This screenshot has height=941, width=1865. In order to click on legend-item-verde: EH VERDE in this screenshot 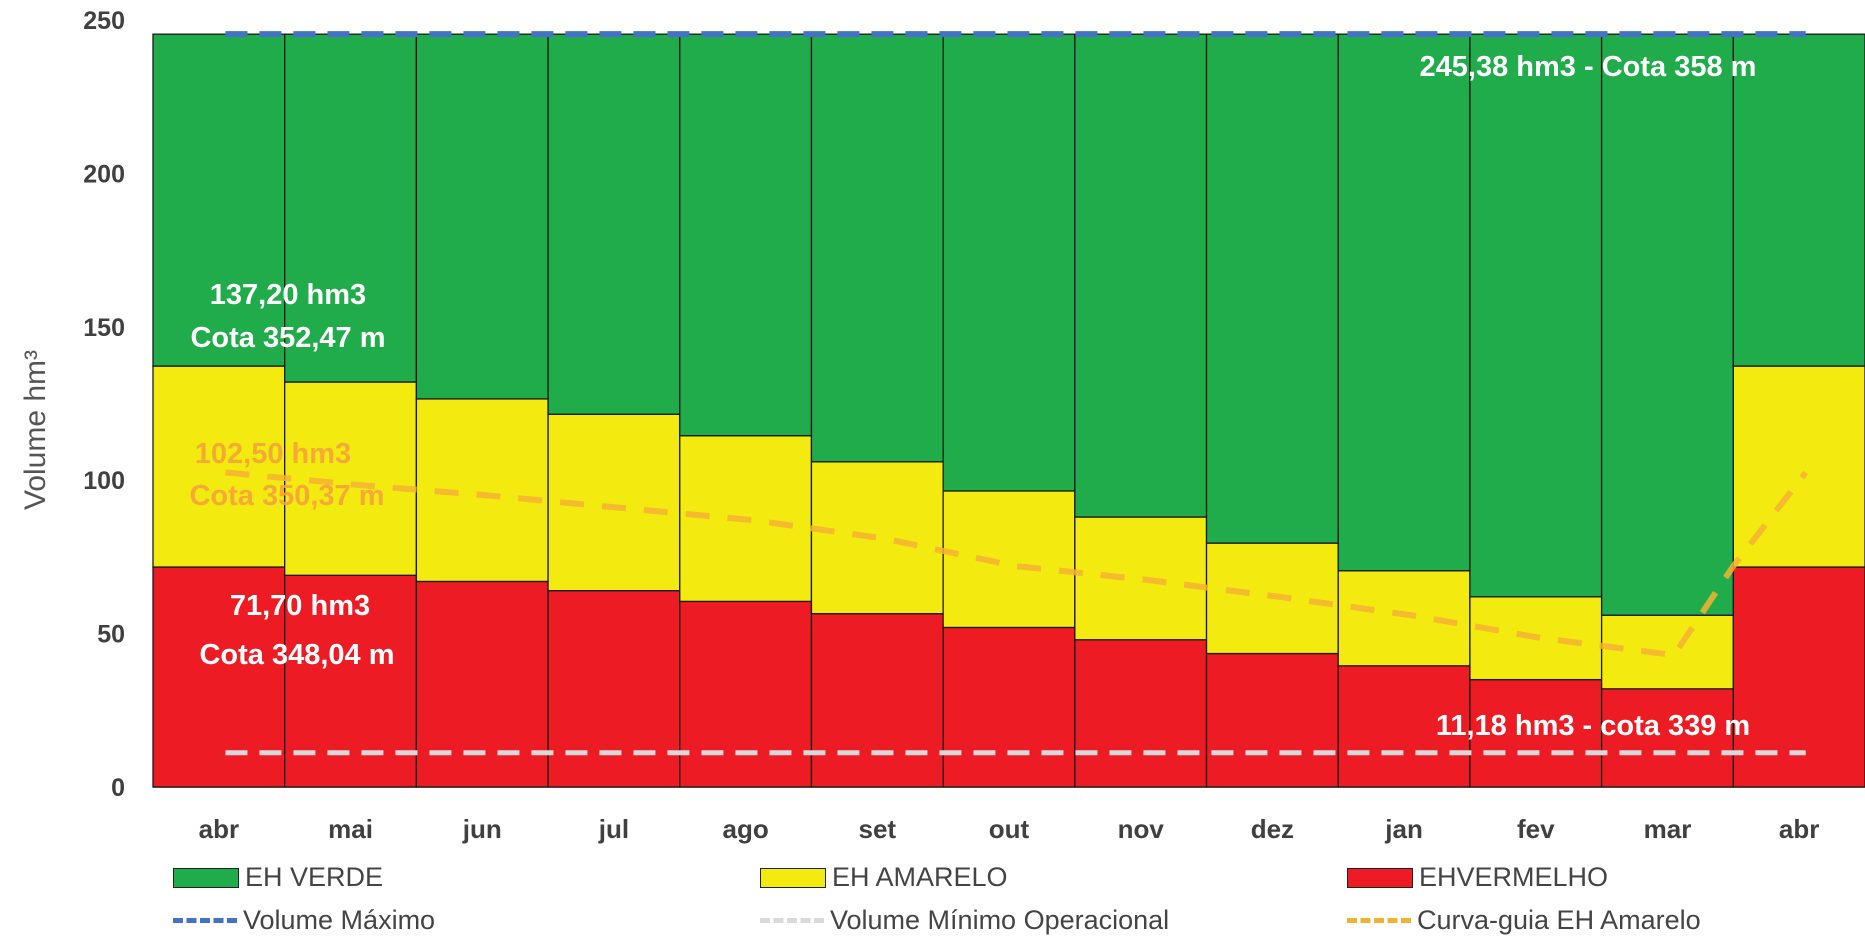, I will do `click(278, 877)`.